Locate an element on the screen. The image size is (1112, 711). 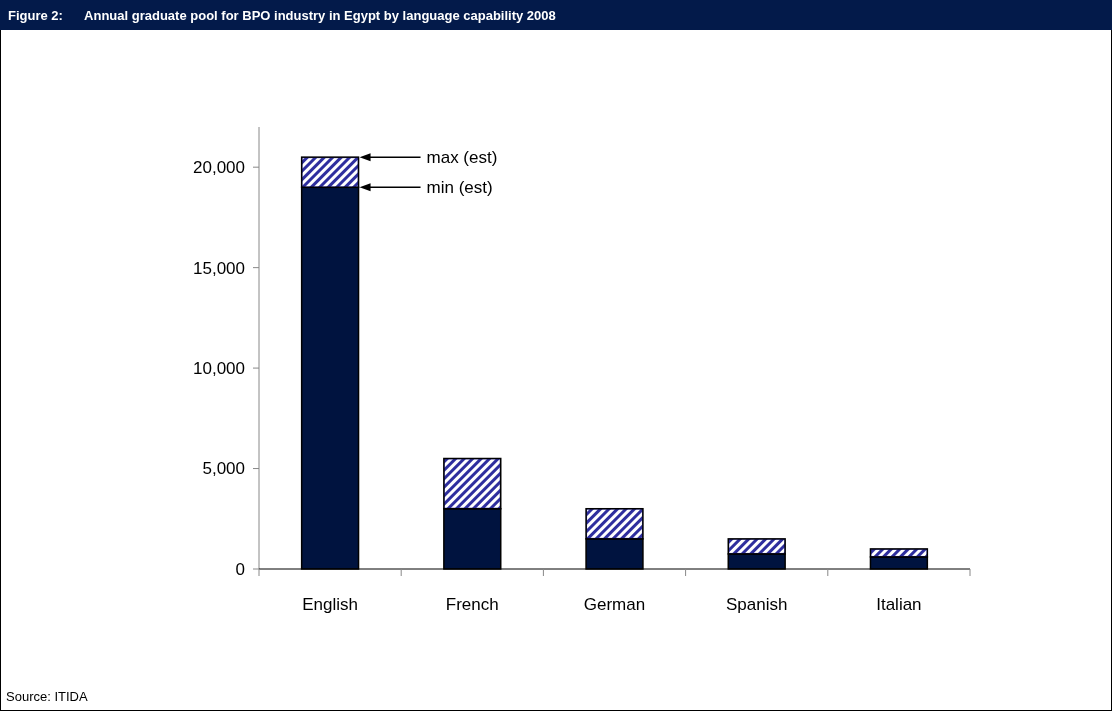
x-tick-label: French is located at coordinates (472, 604).